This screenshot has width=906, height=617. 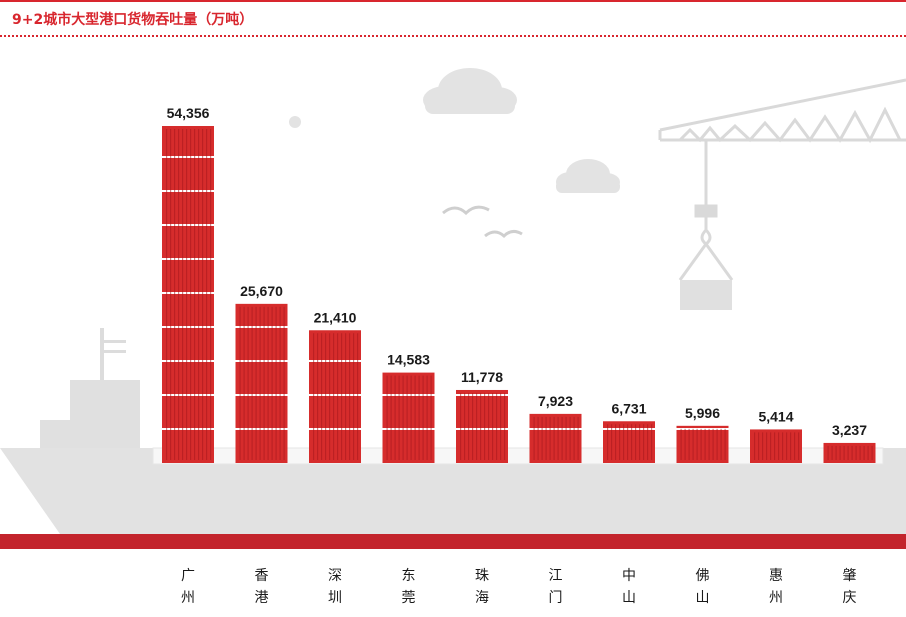 I want to click on title-bar: 9+2城市大型港口货物吞吐量（万吨）, so click(x=453, y=19).